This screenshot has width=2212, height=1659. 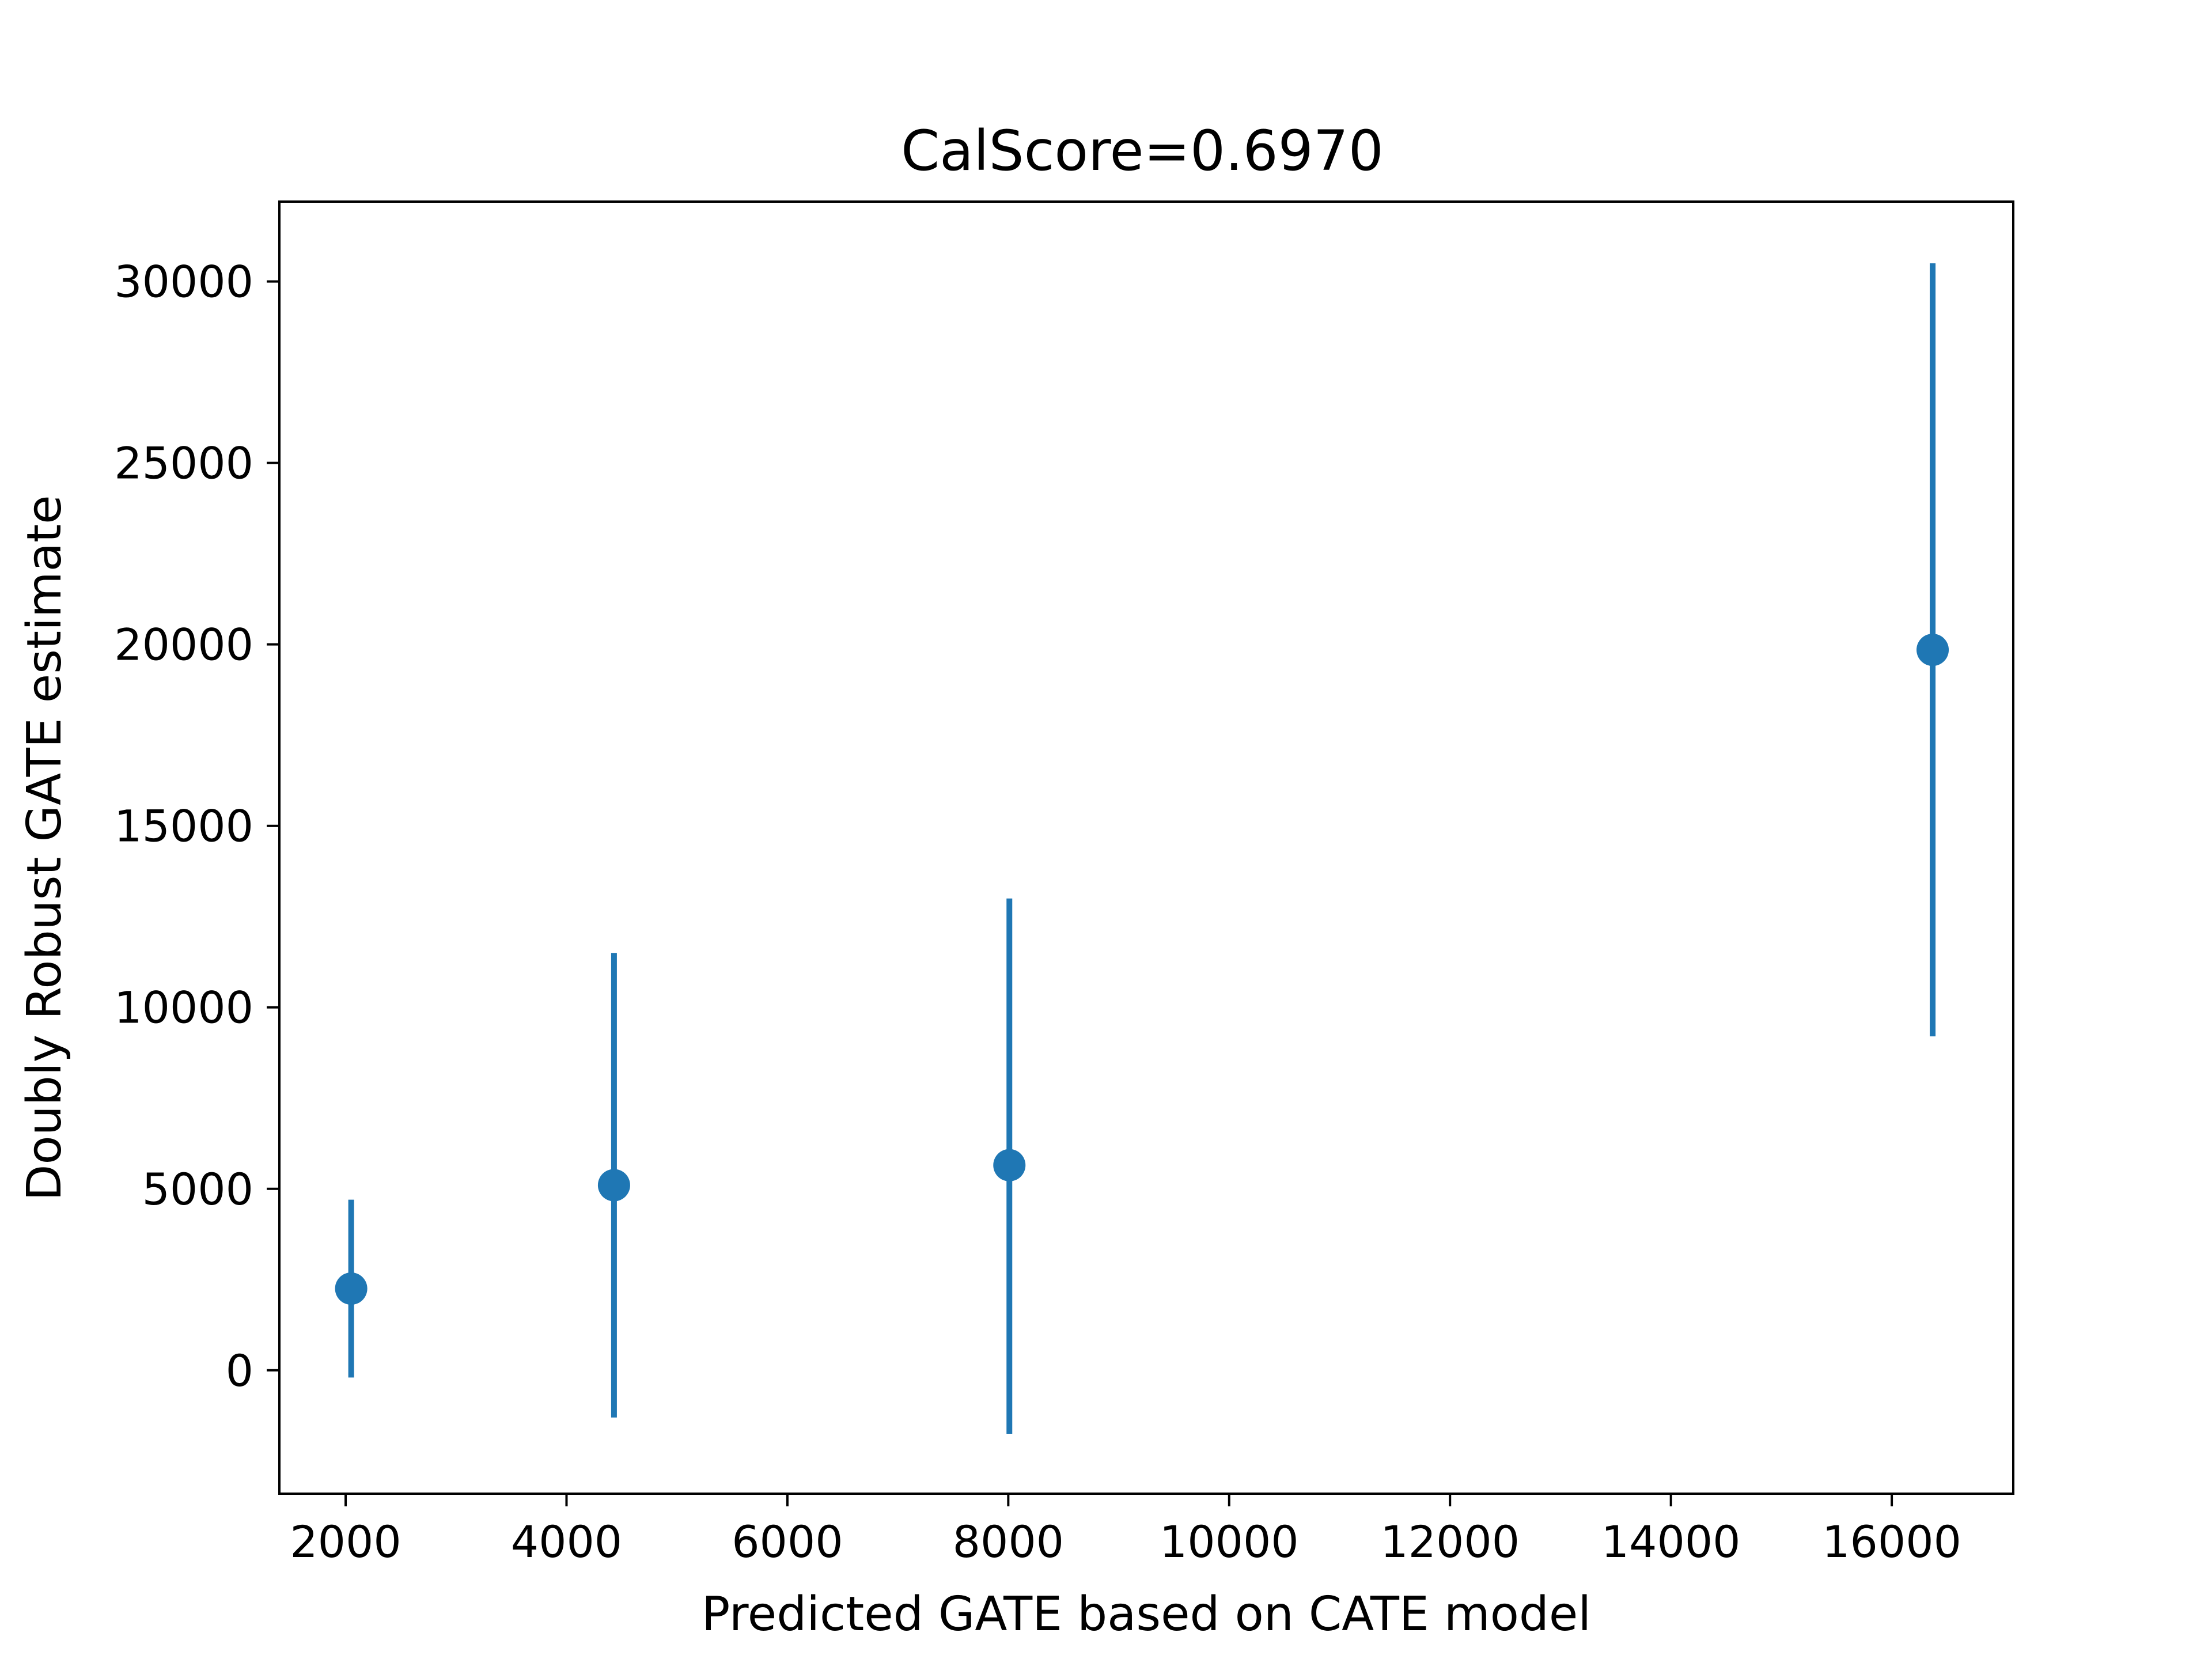 What do you see at coordinates (566, 1541) in the screenshot?
I see `x-tick-label: 4000` at bounding box center [566, 1541].